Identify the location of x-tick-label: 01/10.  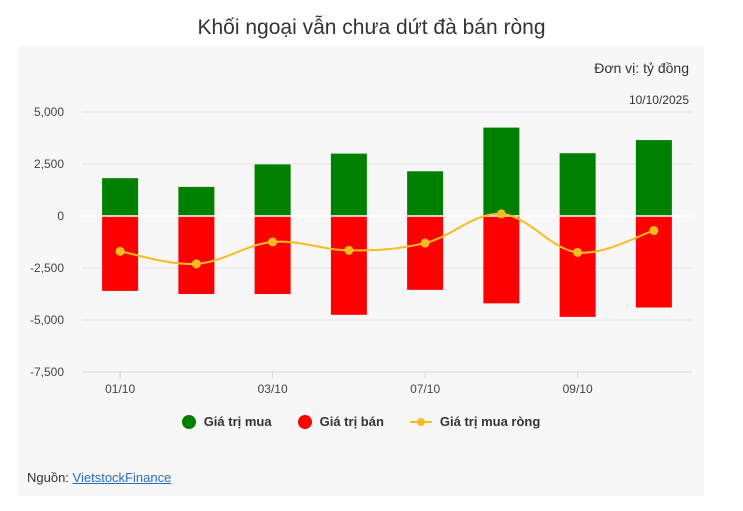
(120, 389).